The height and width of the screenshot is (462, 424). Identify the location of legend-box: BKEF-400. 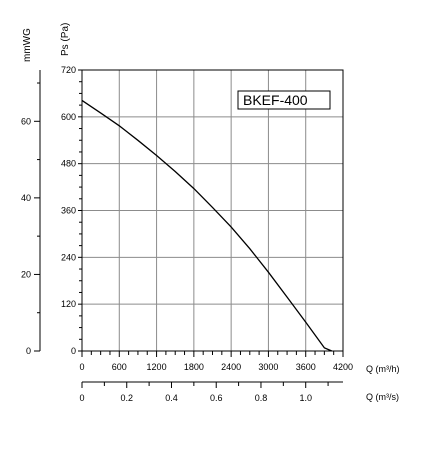
(284, 100).